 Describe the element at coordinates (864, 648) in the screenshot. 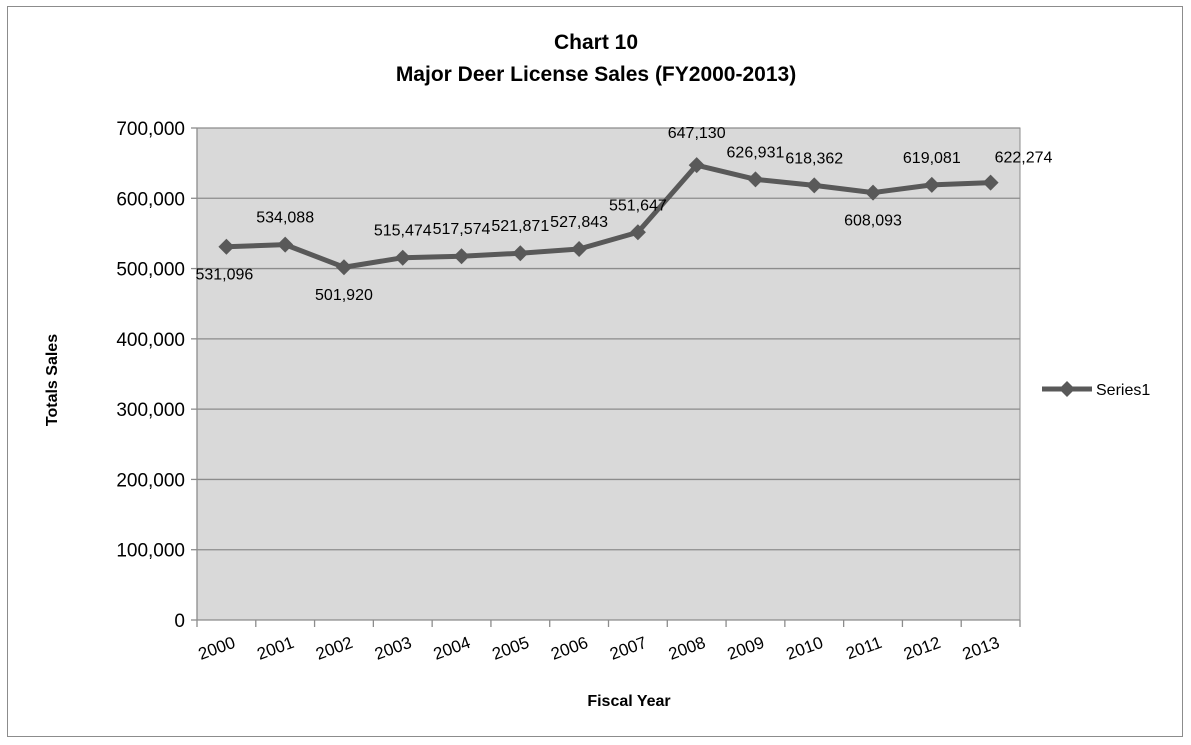

I see `x-tick-label: 2011` at that location.